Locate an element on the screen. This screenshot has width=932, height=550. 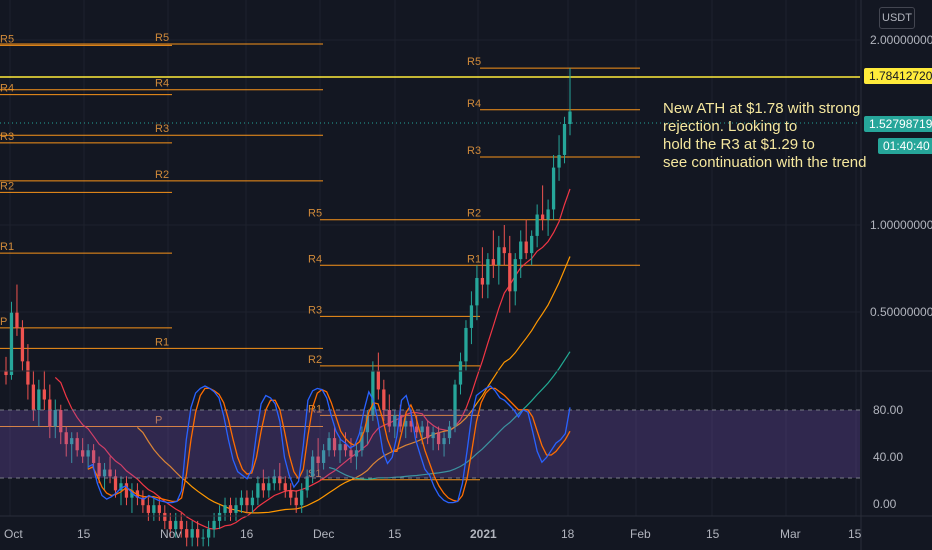
currency-selector: USDT is located at coordinates (897, 18).